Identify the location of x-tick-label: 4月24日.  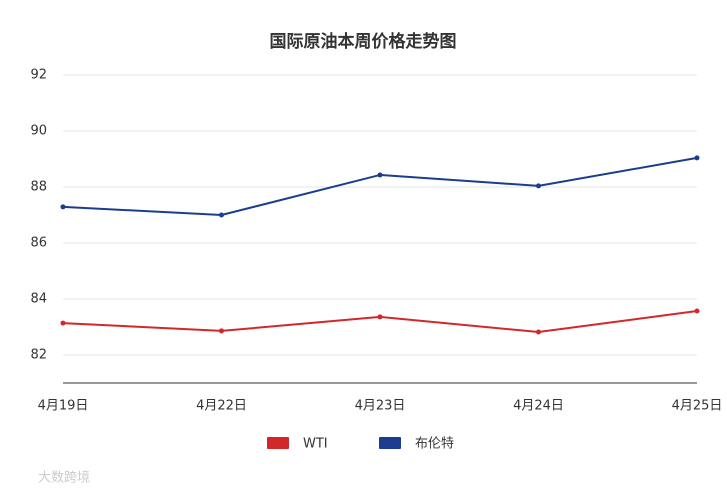
(538, 406).